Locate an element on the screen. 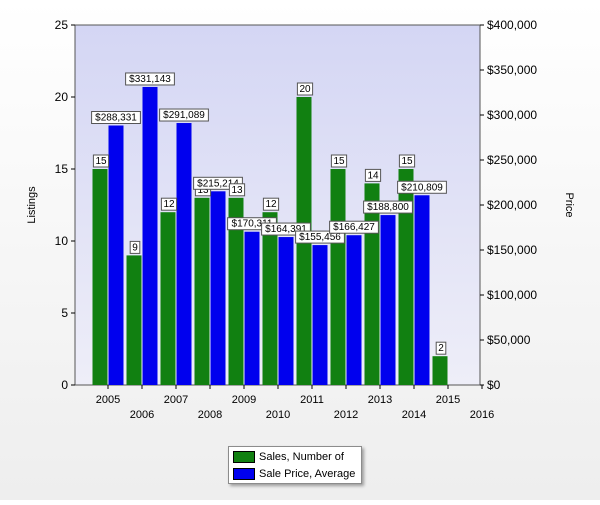 The image size is (600, 505). data-label-sales-2012: 15 is located at coordinates (339, 161).